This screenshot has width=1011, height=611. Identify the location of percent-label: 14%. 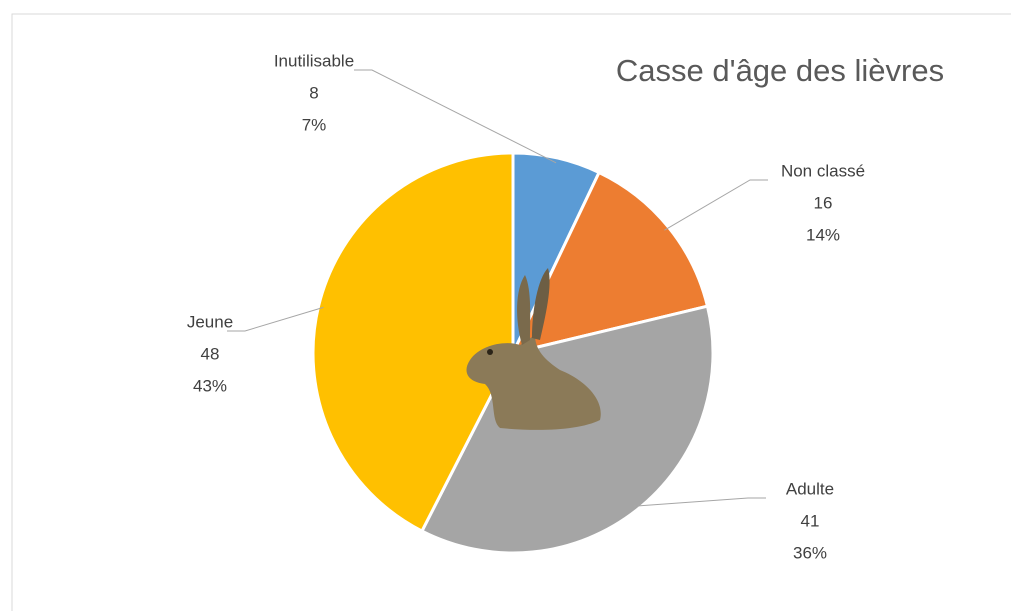
(823, 234).